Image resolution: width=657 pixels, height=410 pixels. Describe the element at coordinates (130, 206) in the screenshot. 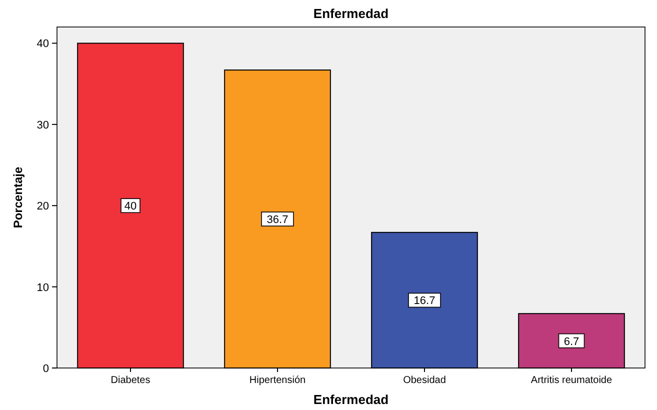

I see `data-label: 40` at that location.